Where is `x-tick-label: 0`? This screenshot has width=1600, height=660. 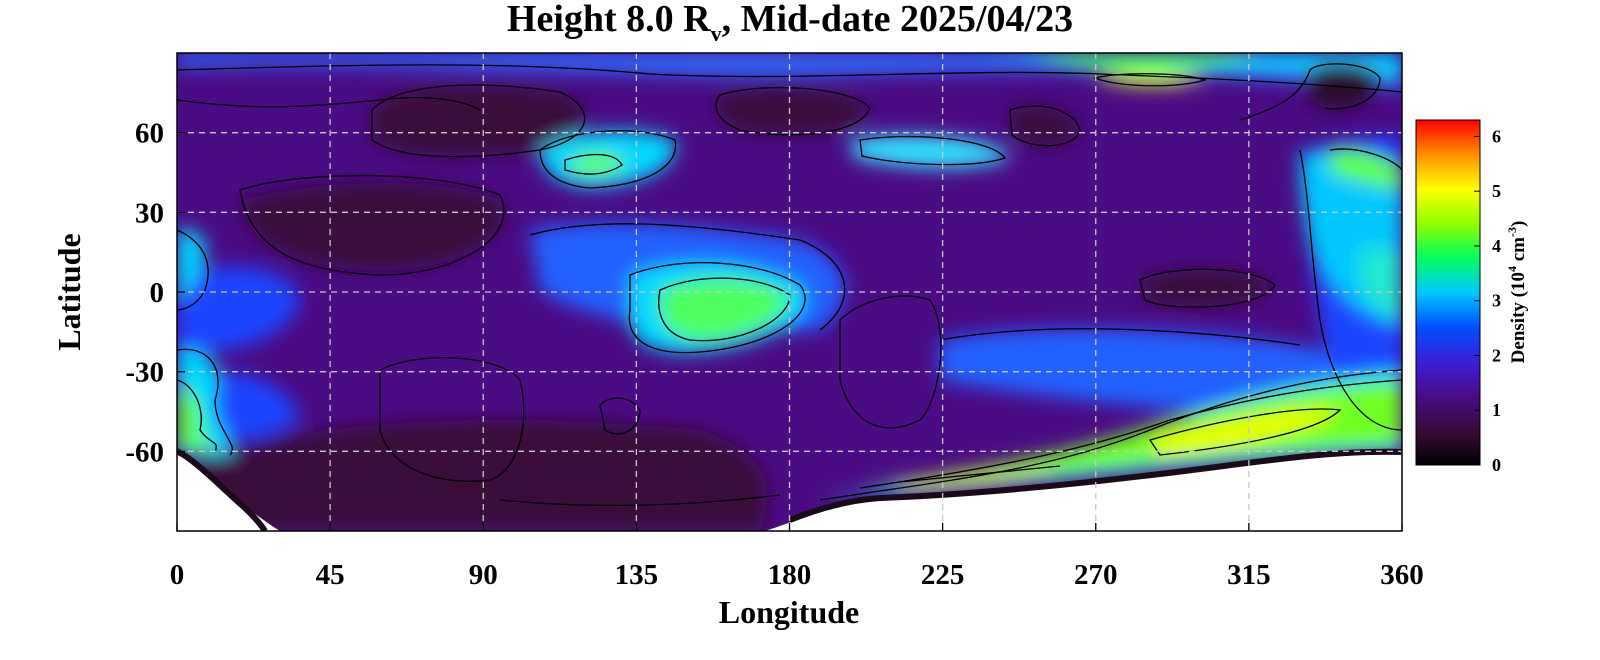
x-tick-label: 0 is located at coordinates (177, 575).